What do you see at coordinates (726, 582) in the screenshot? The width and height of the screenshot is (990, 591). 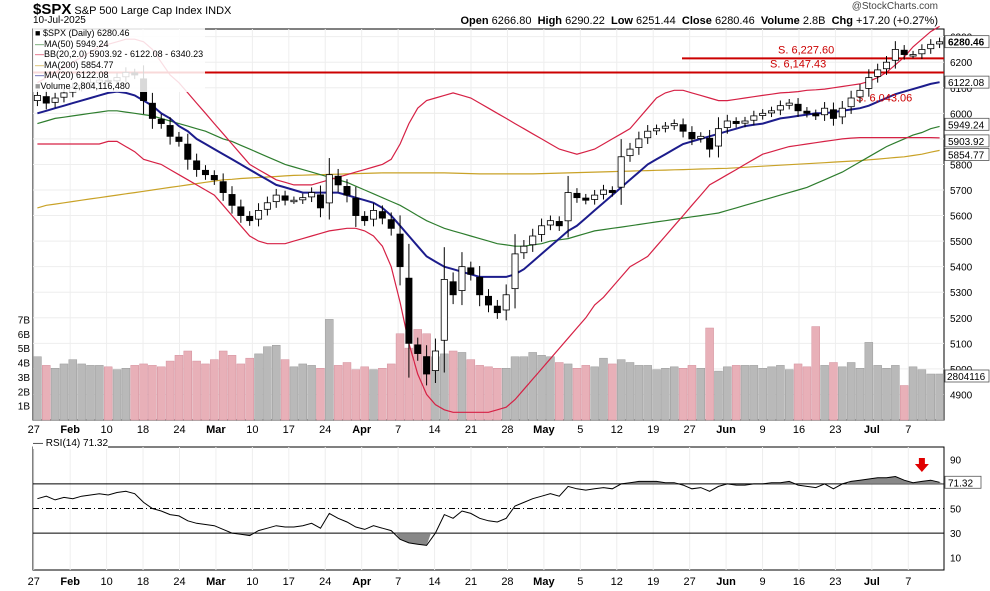 I see `x-tick-label: Jun` at bounding box center [726, 582].